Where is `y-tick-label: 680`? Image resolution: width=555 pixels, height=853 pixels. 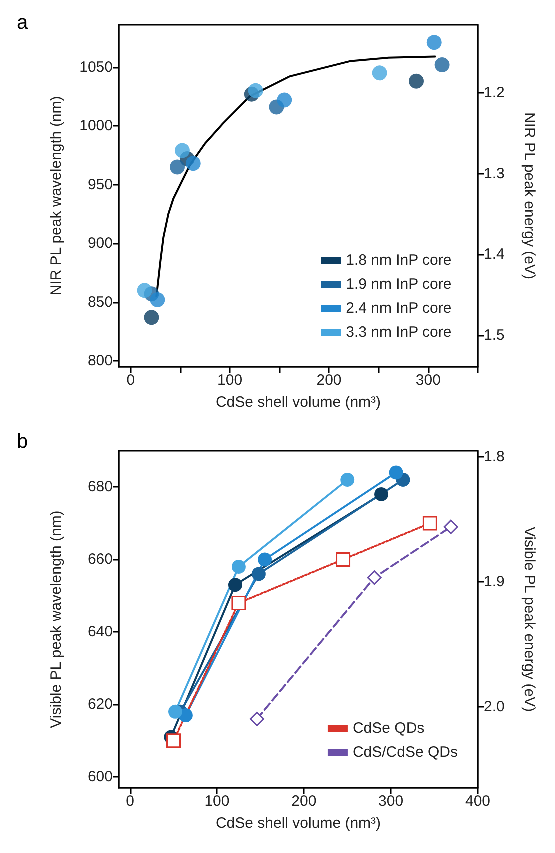
y-tick-label: 680 is located at coordinates (100, 487).